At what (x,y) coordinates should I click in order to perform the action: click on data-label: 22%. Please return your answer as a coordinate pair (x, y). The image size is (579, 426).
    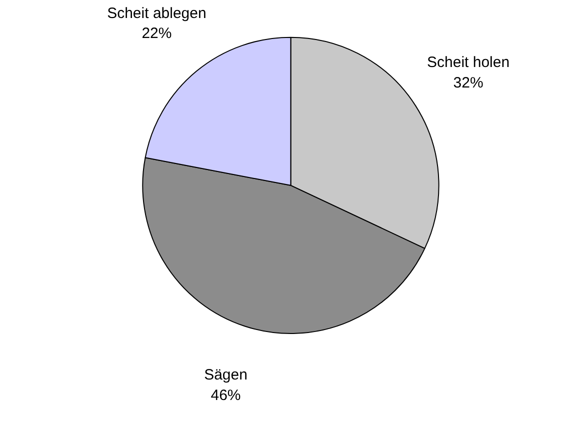
    Looking at the image, I should click on (157, 33).